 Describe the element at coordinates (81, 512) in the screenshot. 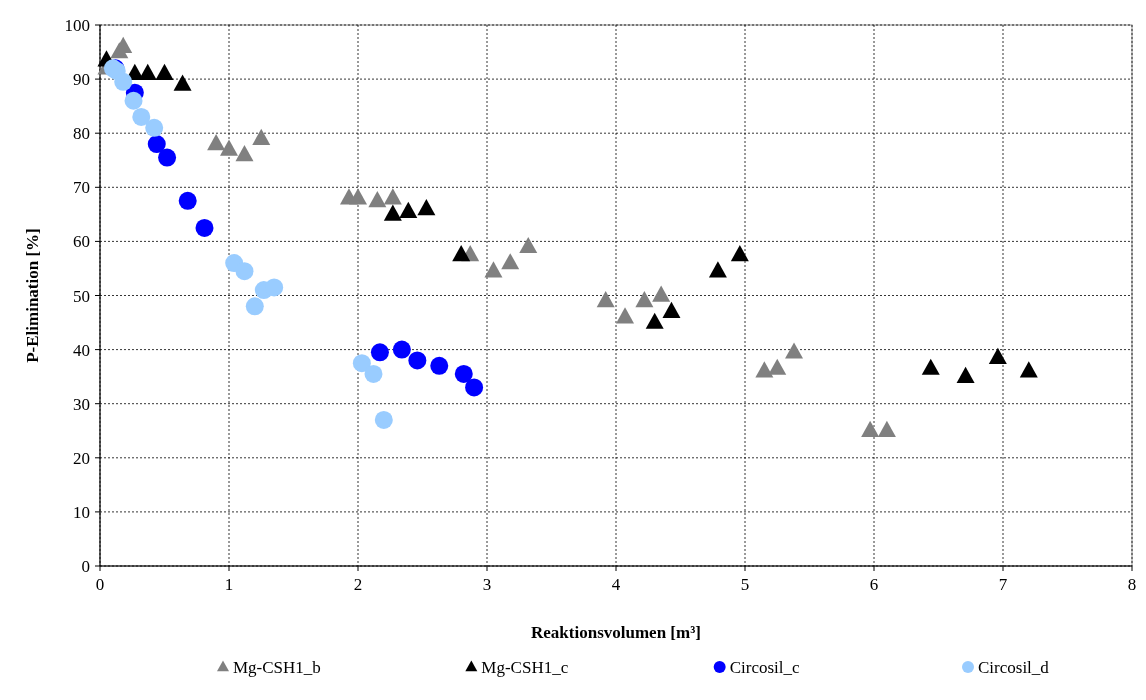

I see `y-tick-label: 10` at that location.